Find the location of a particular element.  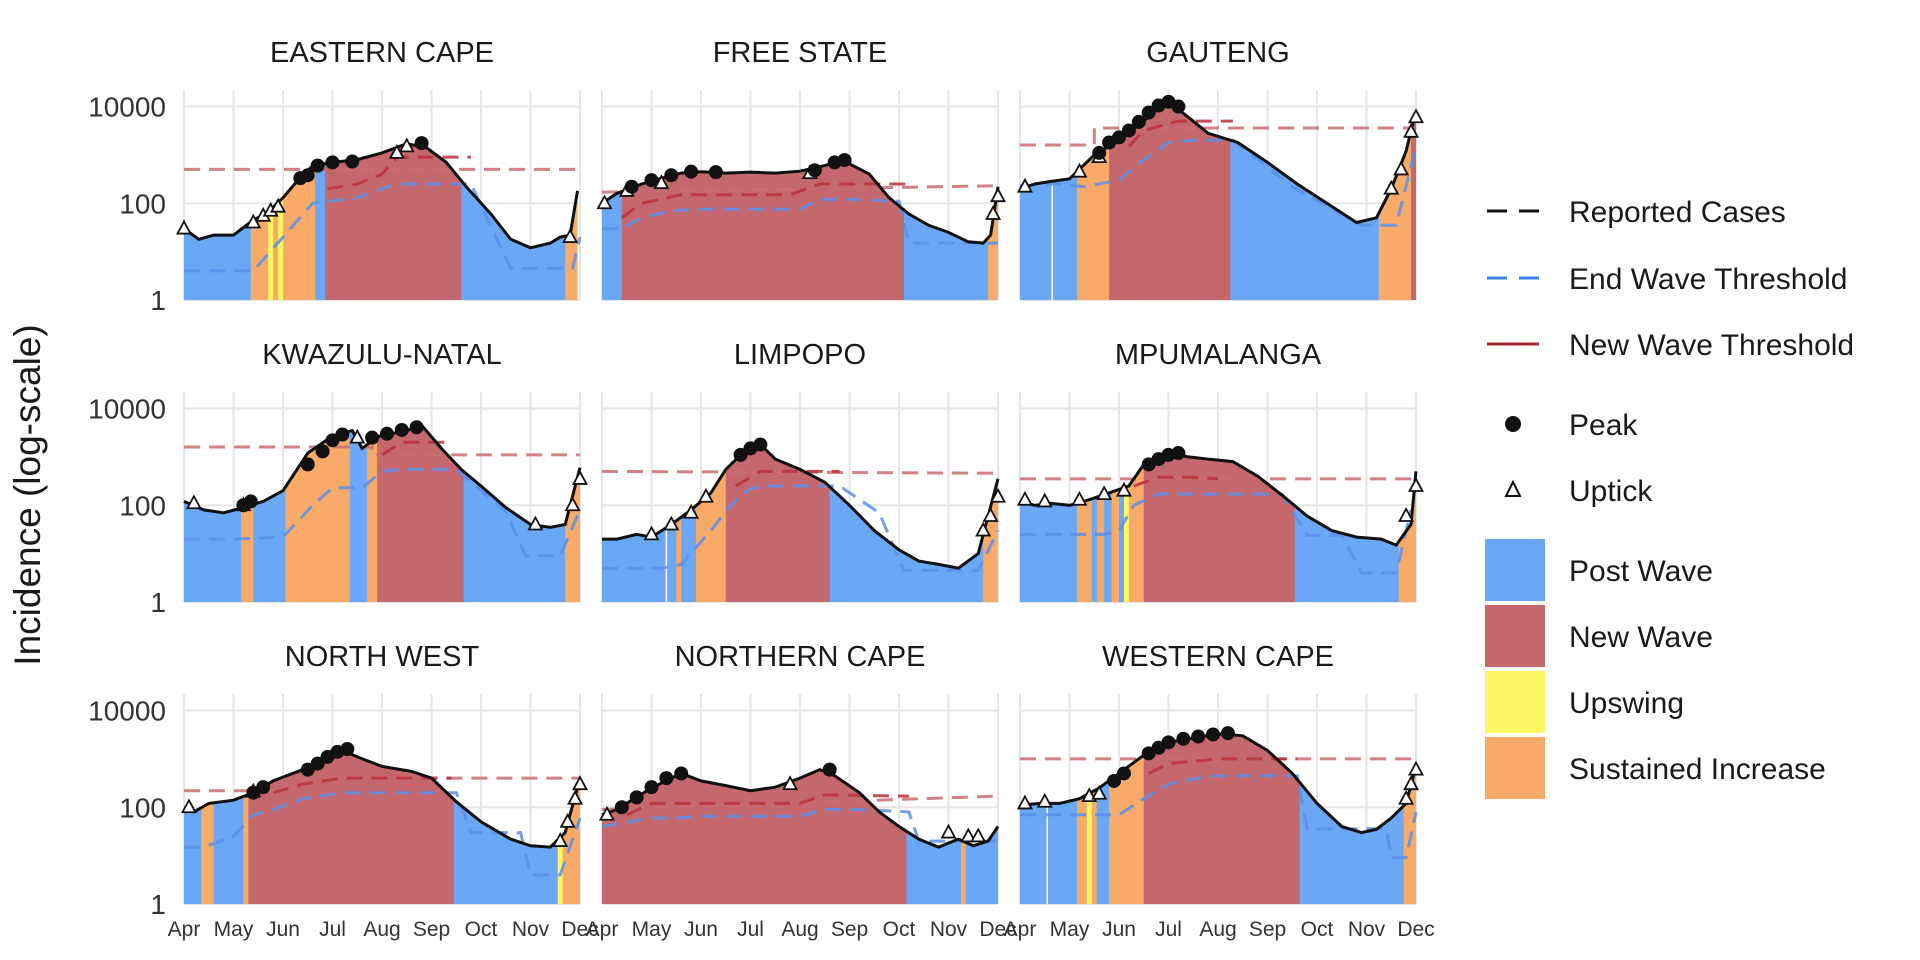

panel-kwazulu-natal: KWAZULU-NATAL 1 100 10000 is located at coordinates (338, 478).